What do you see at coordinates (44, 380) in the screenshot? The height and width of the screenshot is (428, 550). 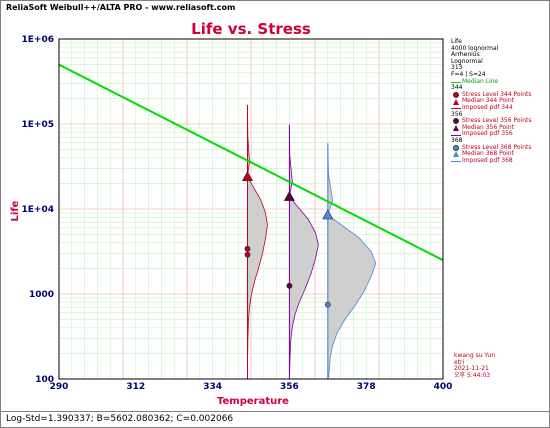 I see `y-tick-label: 100` at bounding box center [44, 380].